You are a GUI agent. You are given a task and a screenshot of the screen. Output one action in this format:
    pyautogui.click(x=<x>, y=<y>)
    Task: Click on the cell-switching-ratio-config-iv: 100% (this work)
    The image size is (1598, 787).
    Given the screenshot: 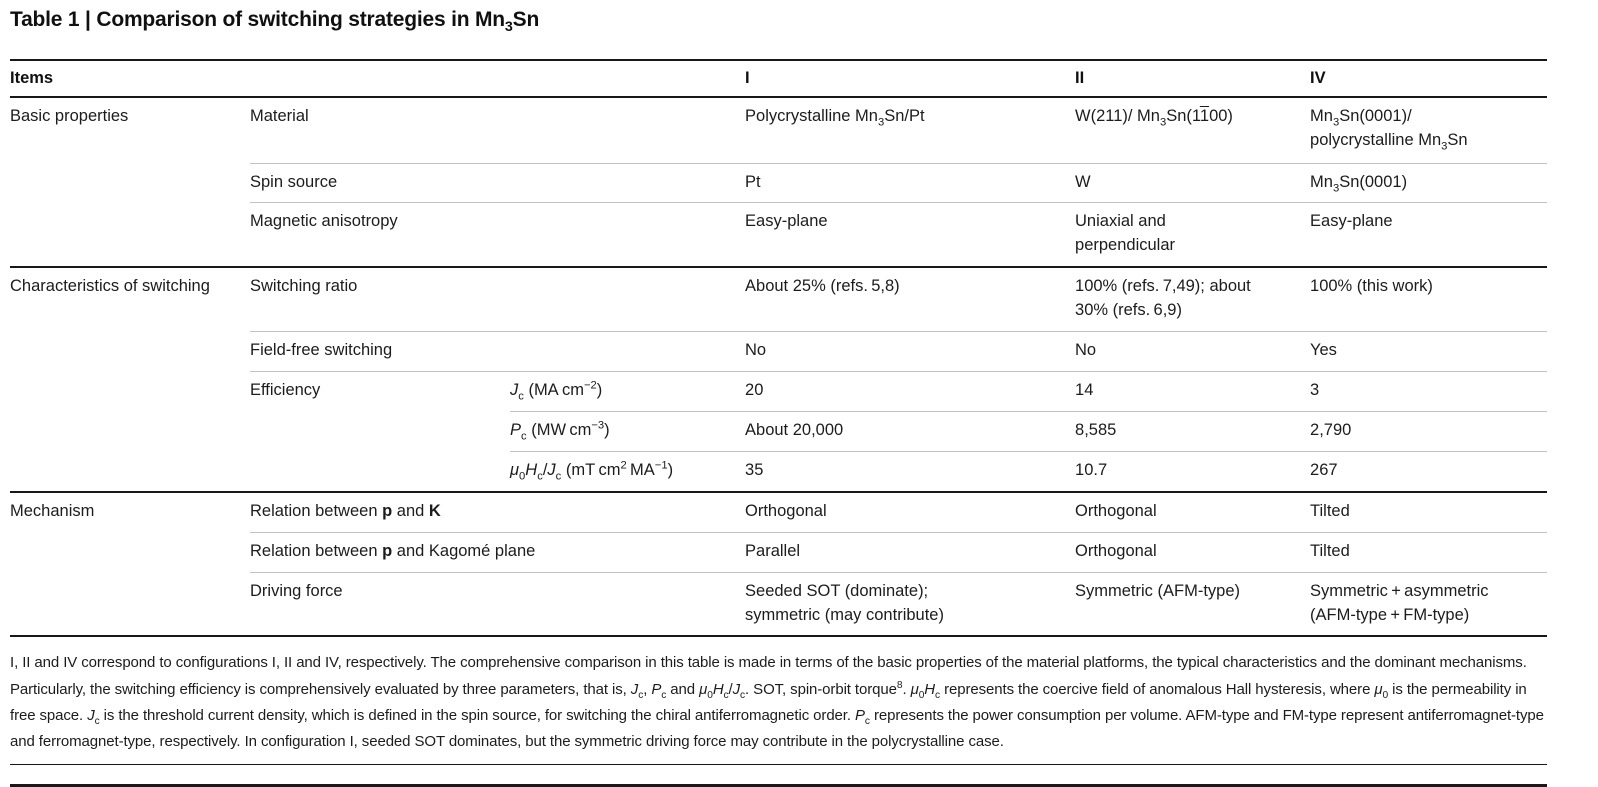 What is the action you would take?
    pyautogui.click(x=1429, y=300)
    